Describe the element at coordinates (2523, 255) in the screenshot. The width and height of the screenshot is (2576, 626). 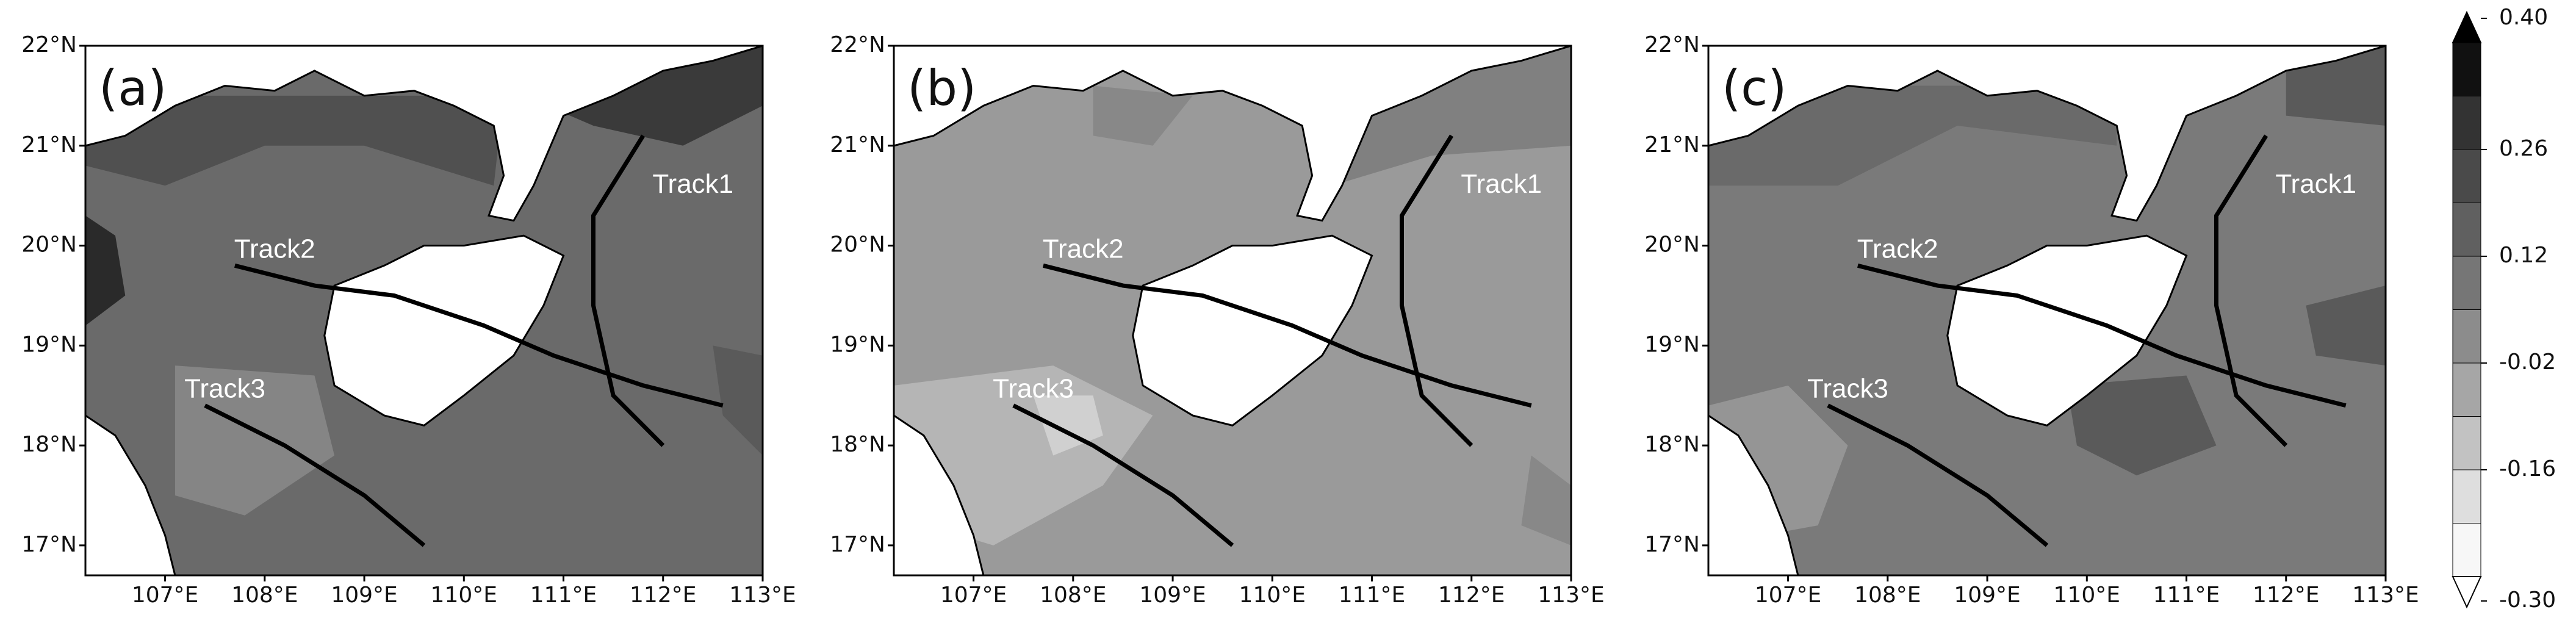
I see `colorbar-label: 0.12` at that location.